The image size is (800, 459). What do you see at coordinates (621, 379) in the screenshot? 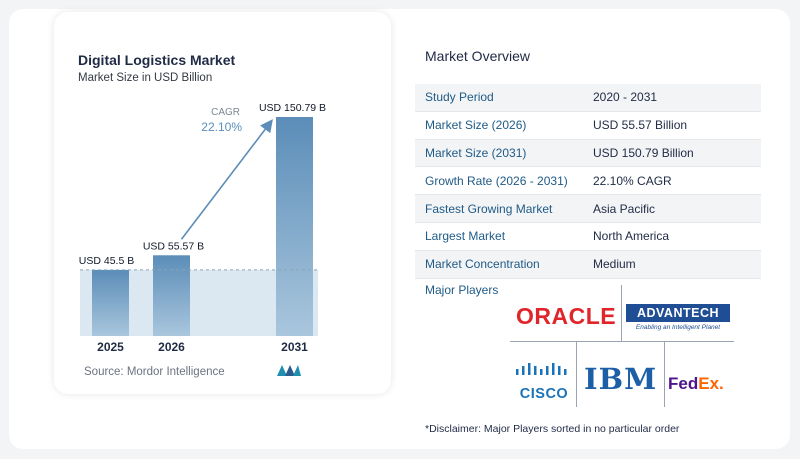
I see `ibm-logo: IBM` at bounding box center [621, 379].